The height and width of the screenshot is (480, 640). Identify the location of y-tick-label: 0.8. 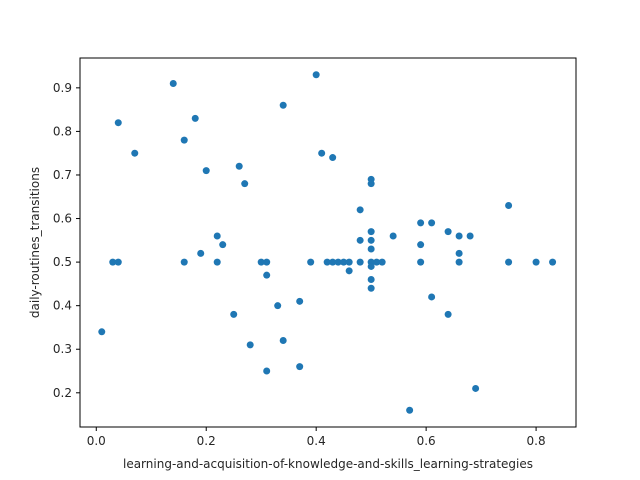
(62, 131).